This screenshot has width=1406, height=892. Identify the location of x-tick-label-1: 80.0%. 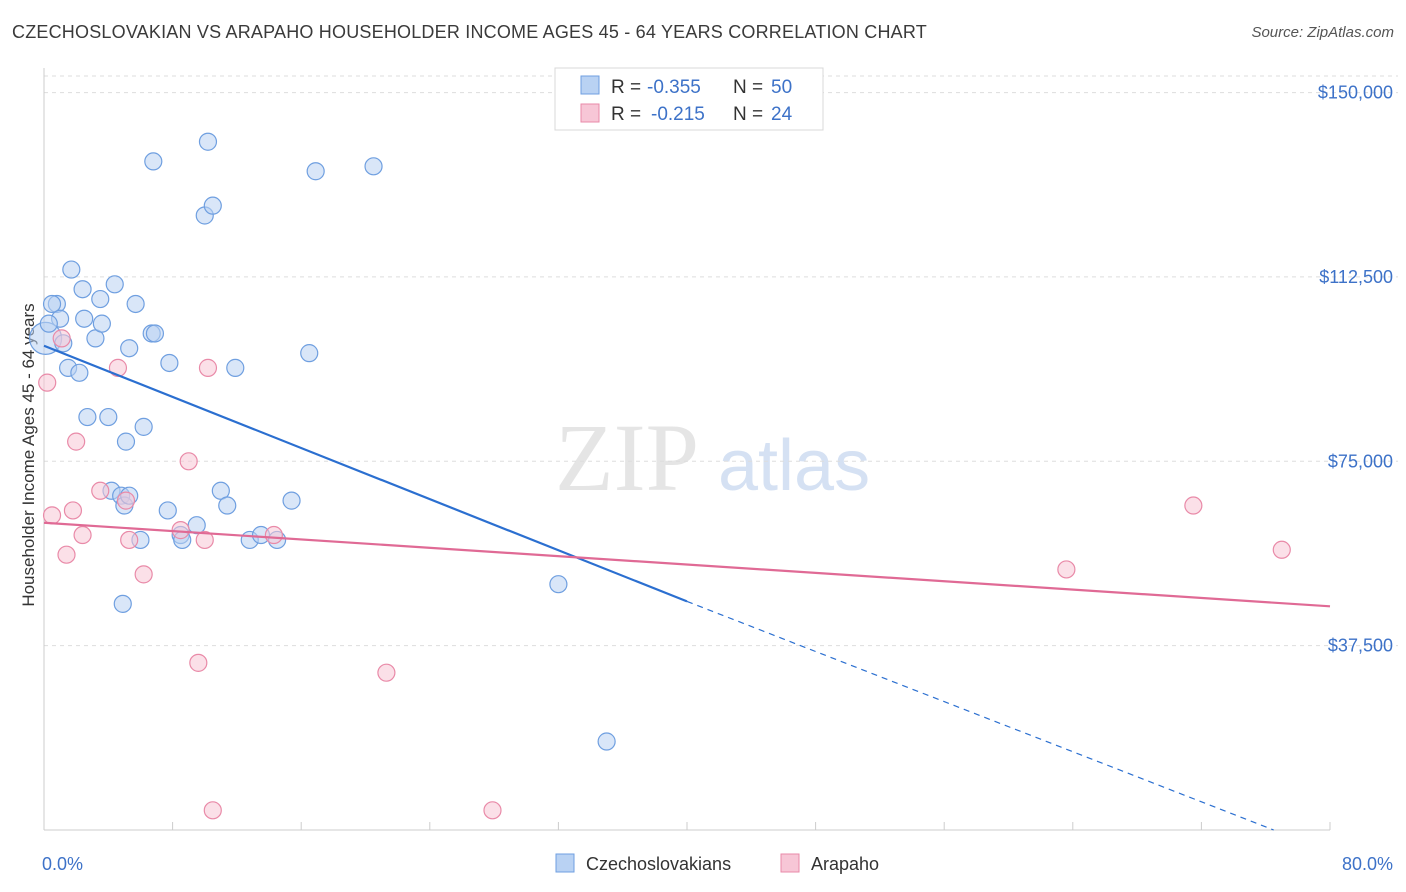
(1367, 864).